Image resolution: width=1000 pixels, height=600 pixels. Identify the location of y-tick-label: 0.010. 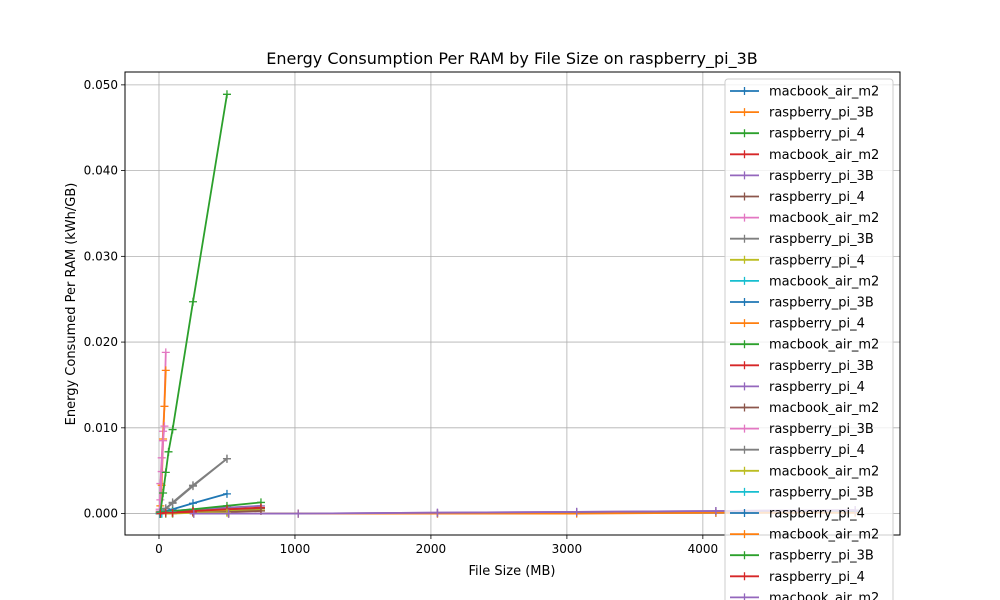
(101, 428).